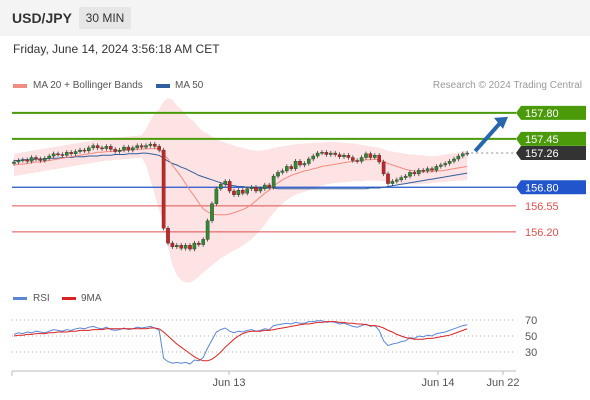 The height and width of the screenshot is (400, 590). What do you see at coordinates (531, 321) in the screenshot?
I see `rsi-tick-70: 70` at bounding box center [531, 321].